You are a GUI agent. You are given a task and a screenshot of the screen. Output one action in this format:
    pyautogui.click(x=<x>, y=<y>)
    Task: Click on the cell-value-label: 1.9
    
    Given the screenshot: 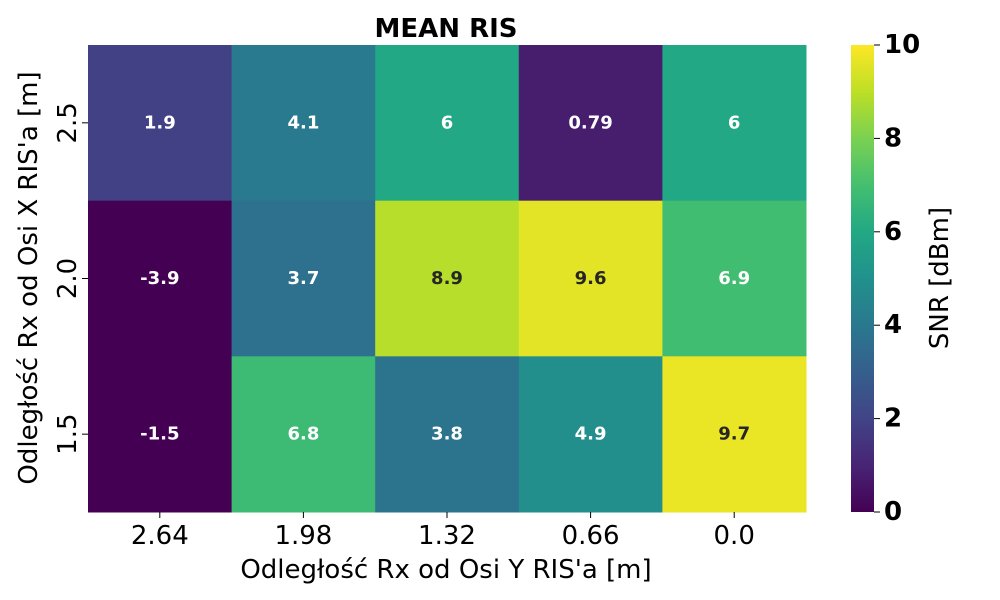 What is the action you would take?
    pyautogui.click(x=160, y=122)
    